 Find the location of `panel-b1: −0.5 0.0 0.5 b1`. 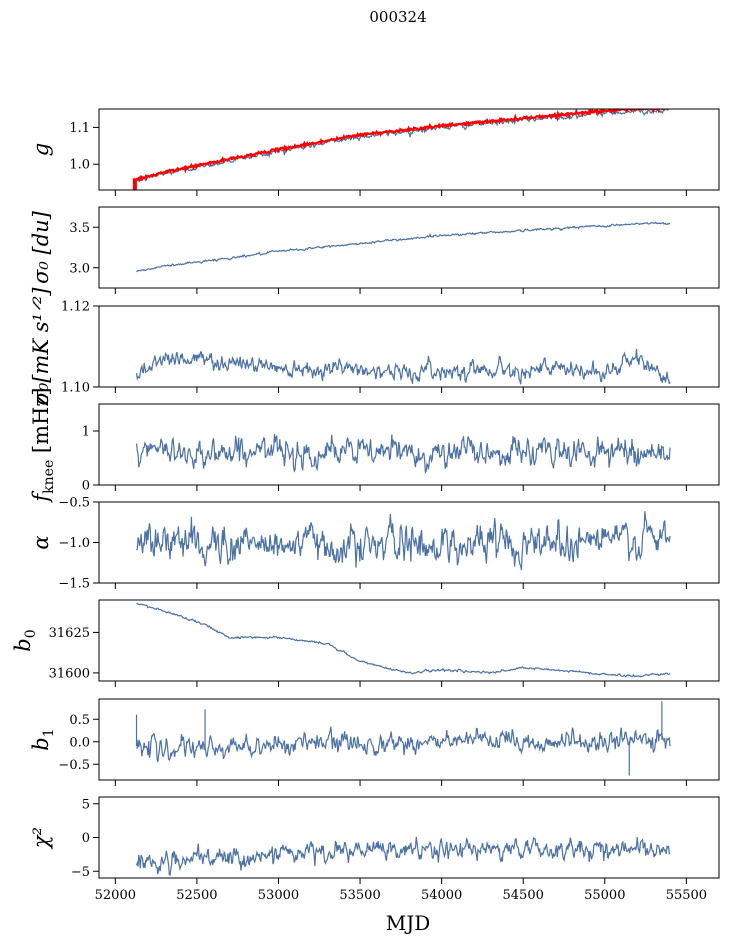

panel-b1: −0.5 0.0 0.5 b1 is located at coordinates (374, 742).